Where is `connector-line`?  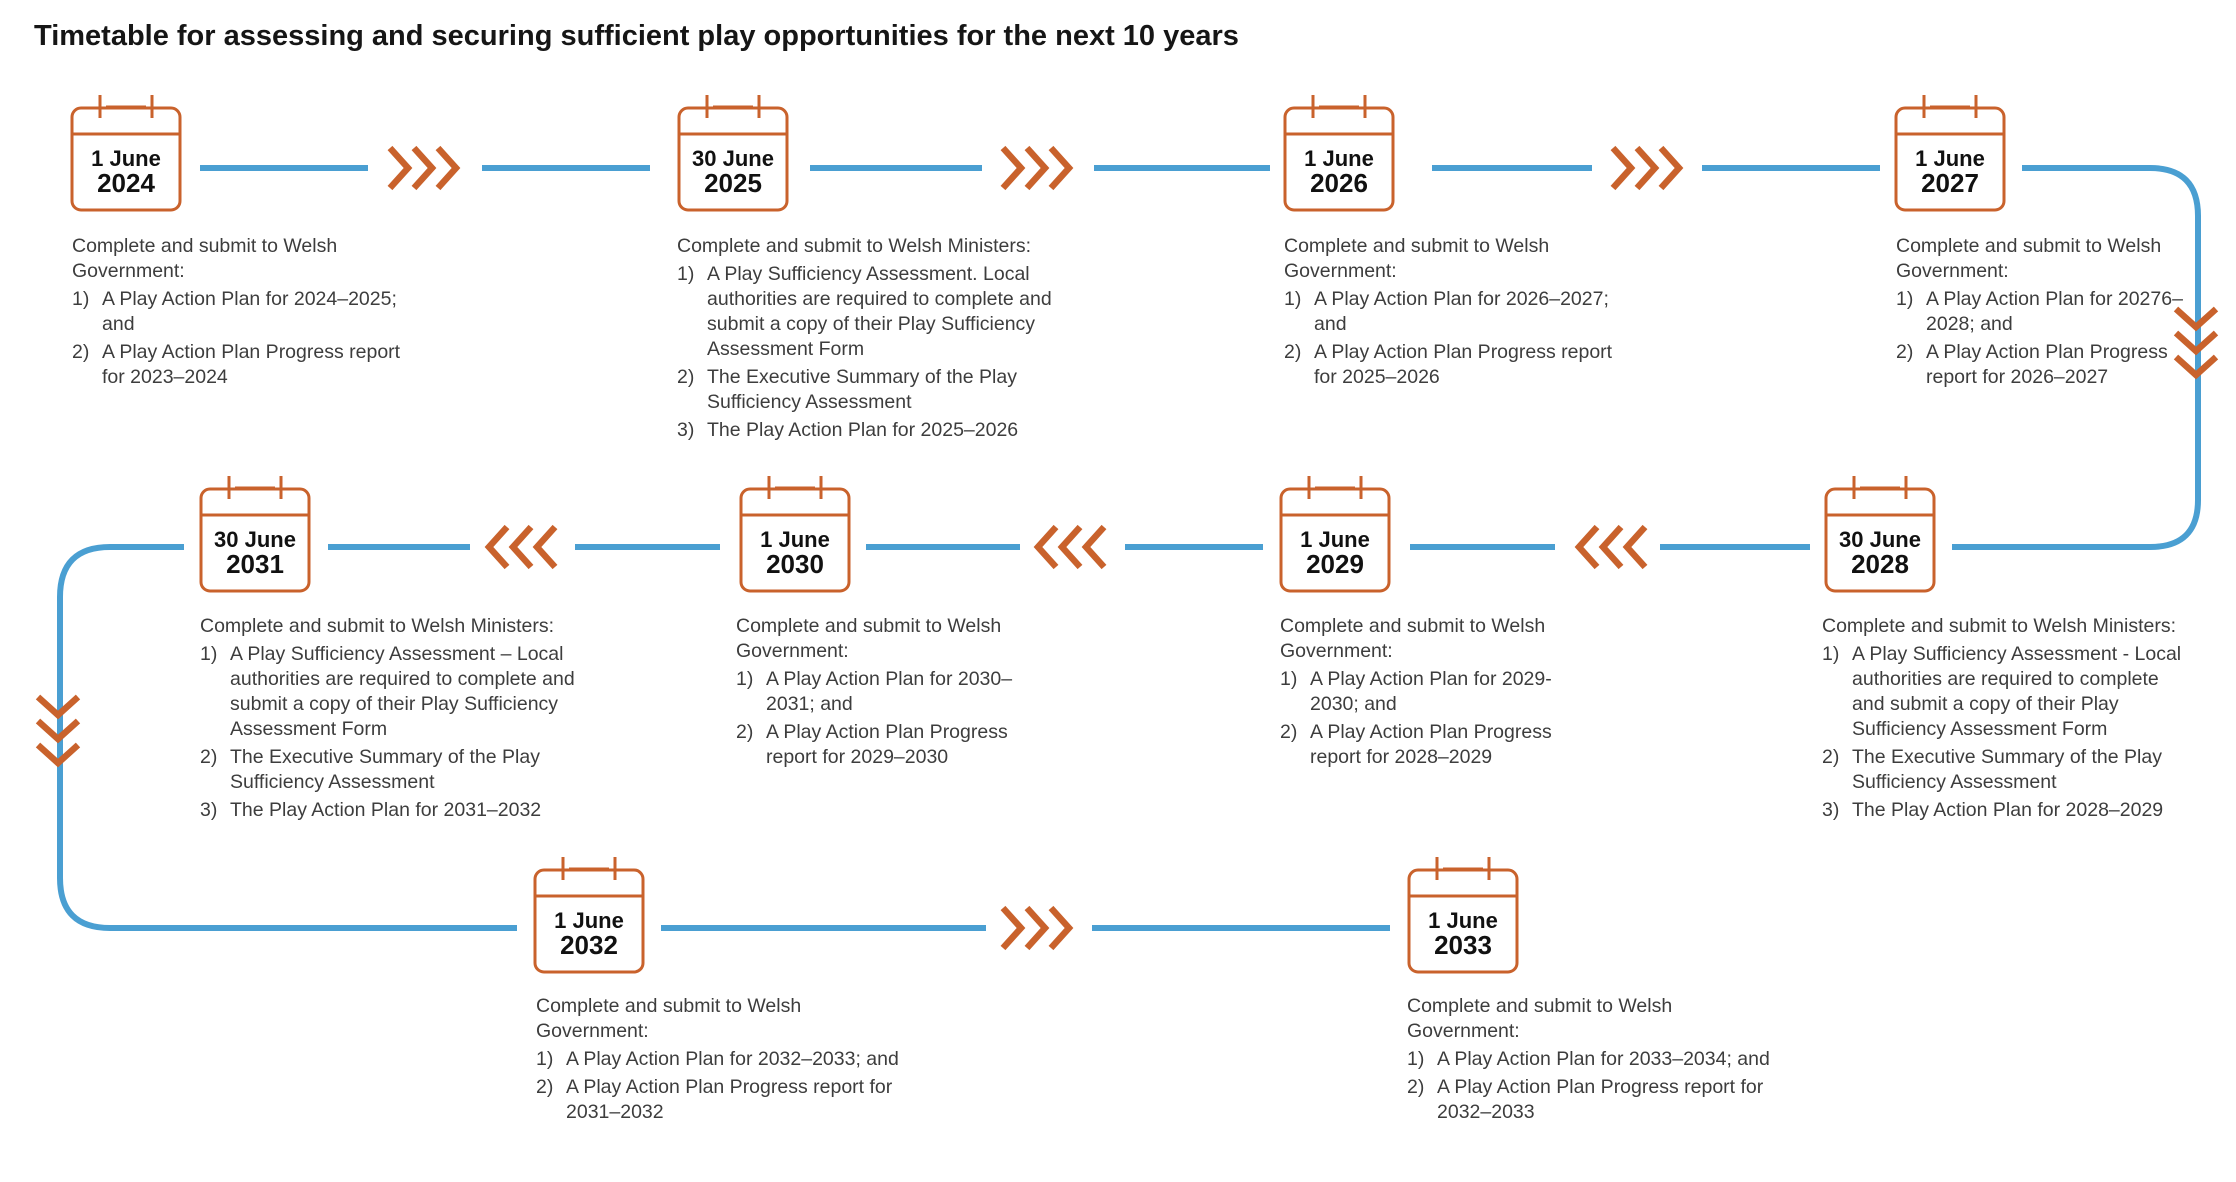 connector-line is located at coordinates (2076, 357).